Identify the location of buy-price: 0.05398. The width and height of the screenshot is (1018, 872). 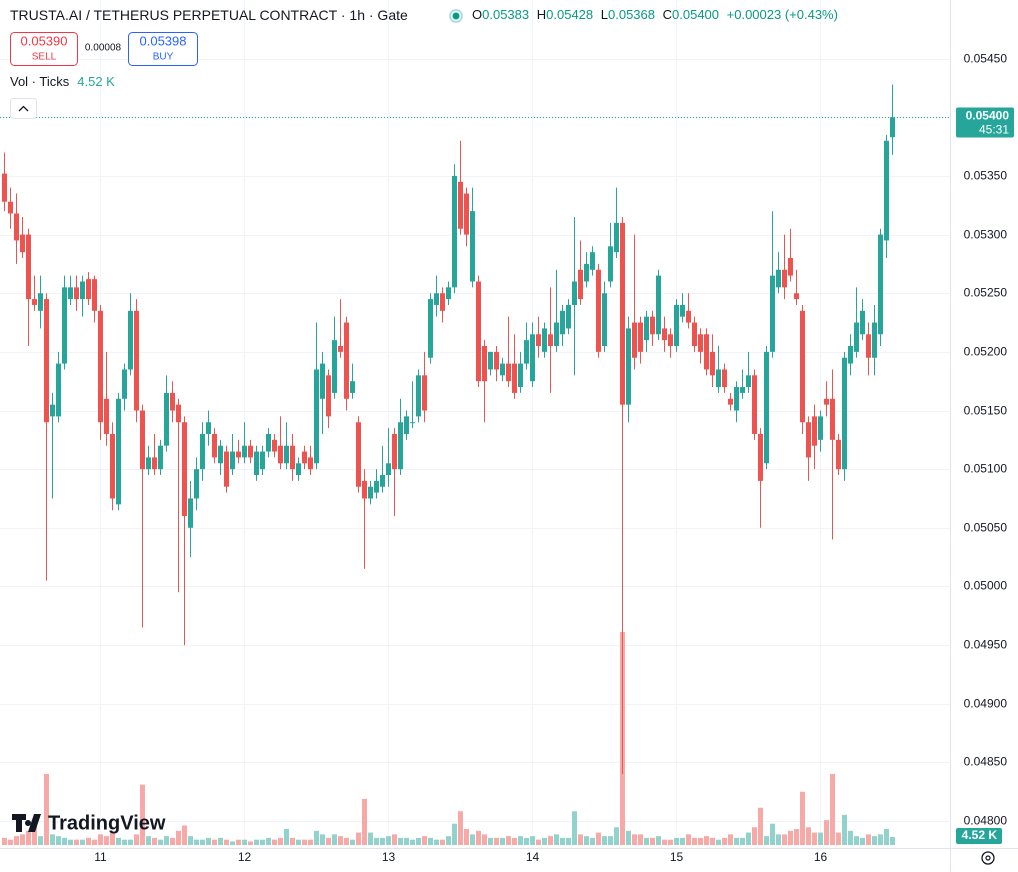
(163, 40).